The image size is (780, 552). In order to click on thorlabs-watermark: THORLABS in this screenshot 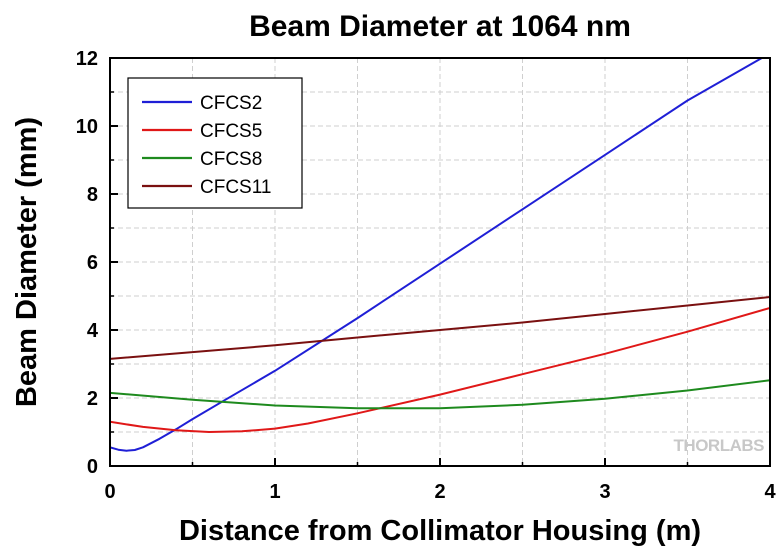, I will do `click(719, 445)`.